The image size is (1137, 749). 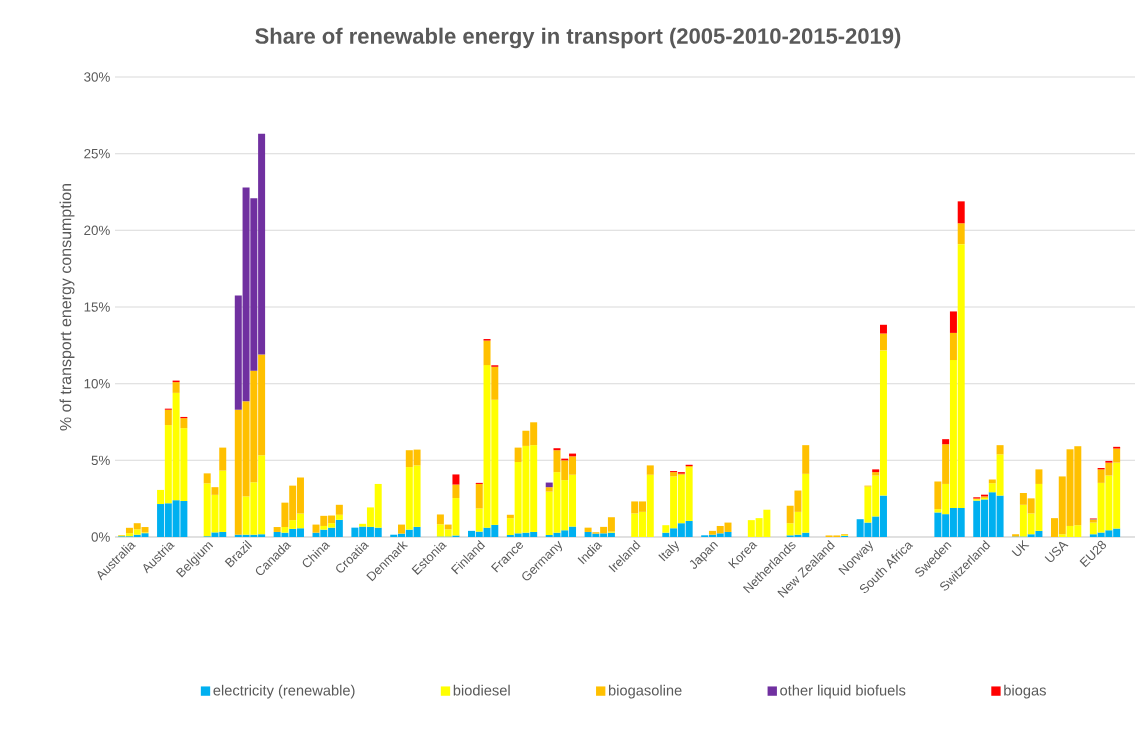 What do you see at coordinates (843, 691) in the screenshot?
I see `legend-label: other liquid biofuels` at bounding box center [843, 691].